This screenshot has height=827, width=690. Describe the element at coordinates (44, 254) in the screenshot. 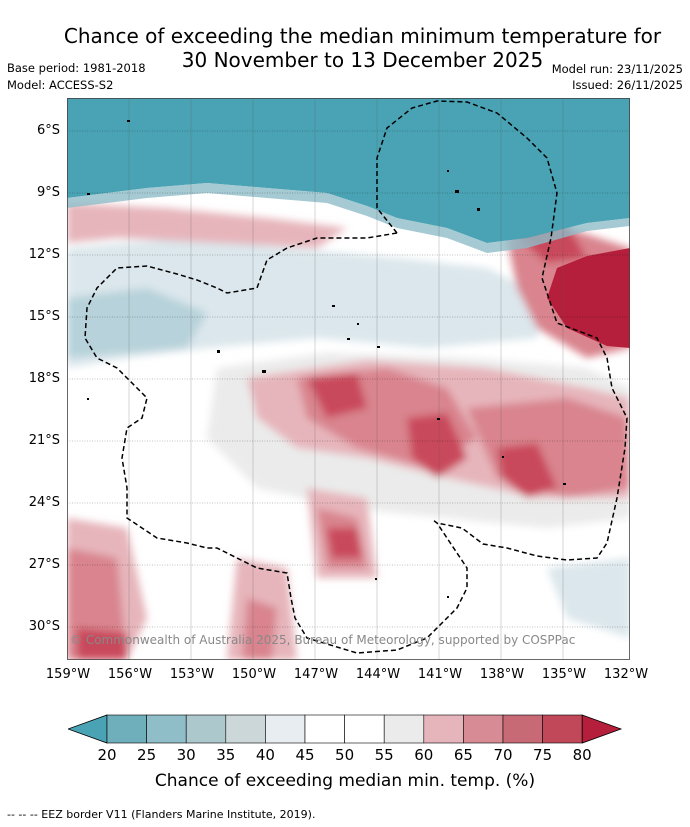

I see `lat-label-12s: 12°S` at that location.